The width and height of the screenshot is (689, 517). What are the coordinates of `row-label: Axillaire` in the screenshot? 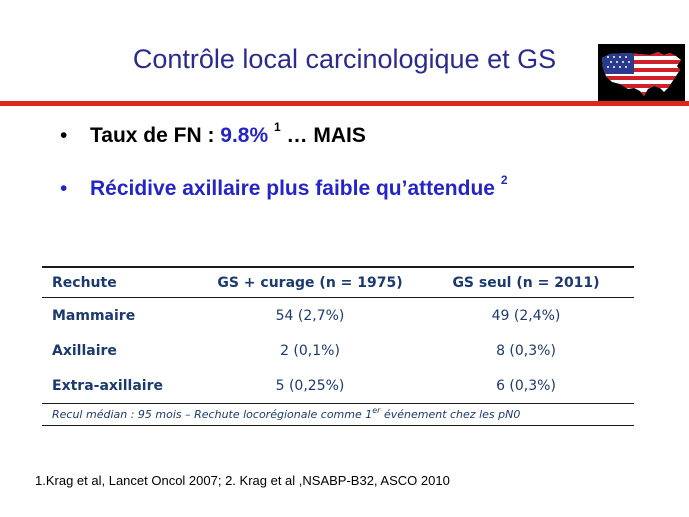 It's located at (84, 350).